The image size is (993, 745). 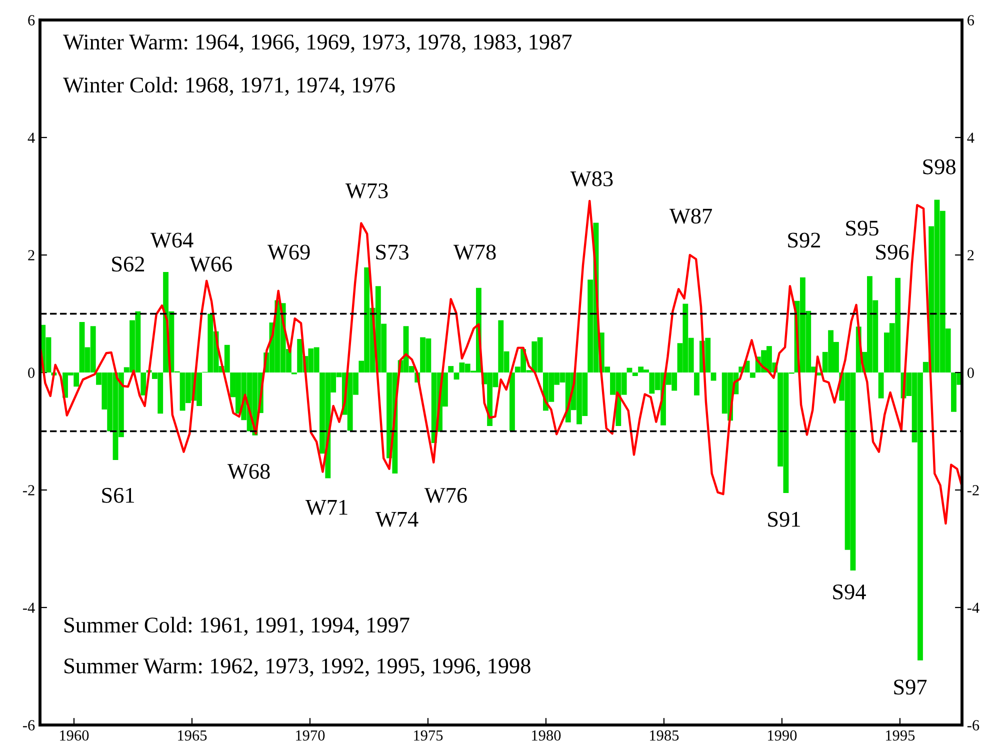 What do you see at coordinates (28, 725) in the screenshot?
I see `y-tick-label: -6` at bounding box center [28, 725].